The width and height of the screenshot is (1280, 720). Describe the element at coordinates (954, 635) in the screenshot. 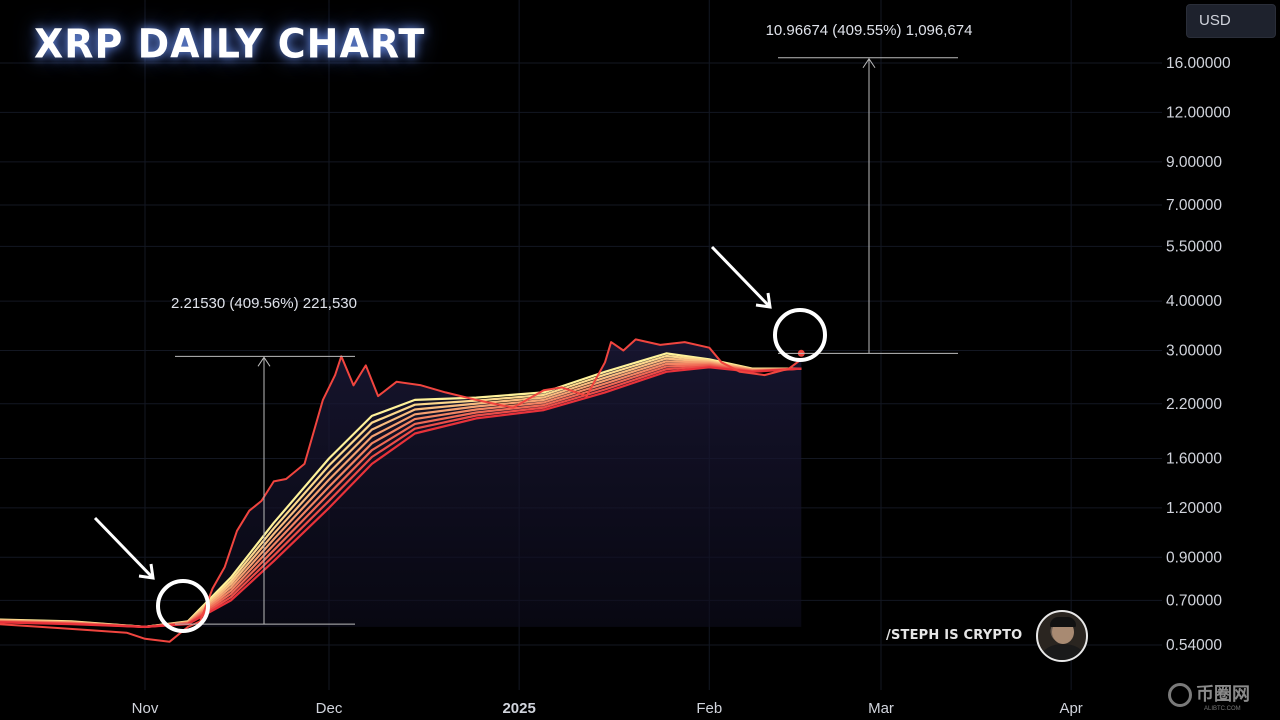

I see `author-watermark: /STEPH IS CRYPTO` at that location.